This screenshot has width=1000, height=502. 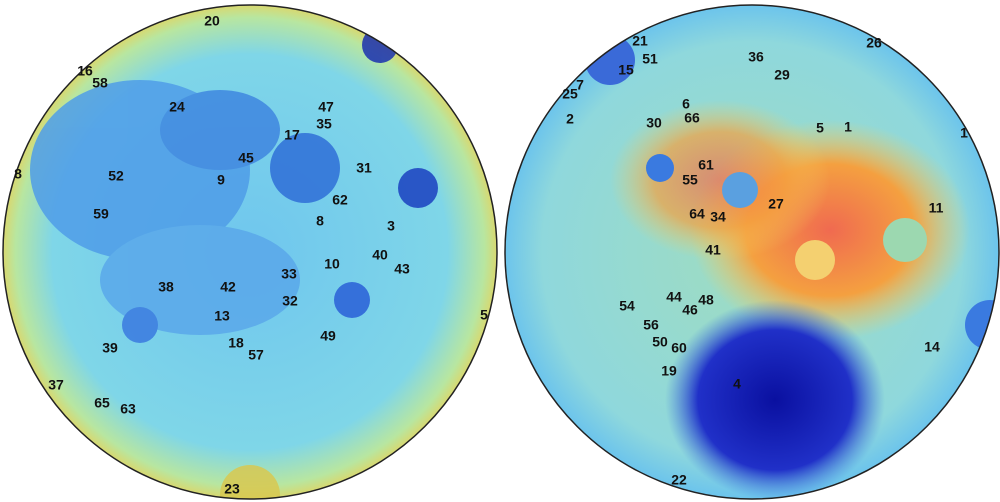 What do you see at coordinates (654, 123) in the screenshot?
I see `region-label: 30` at bounding box center [654, 123].